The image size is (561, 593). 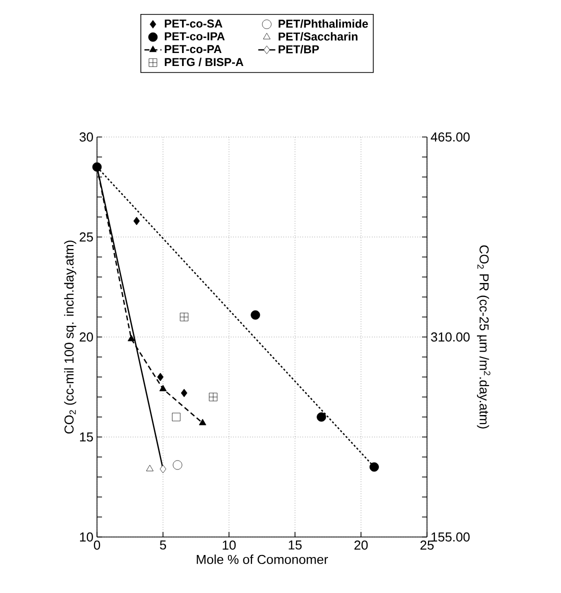 What do you see at coordinates (318, 36) in the screenshot?
I see `legend-label: PET/Saccharin` at bounding box center [318, 36].